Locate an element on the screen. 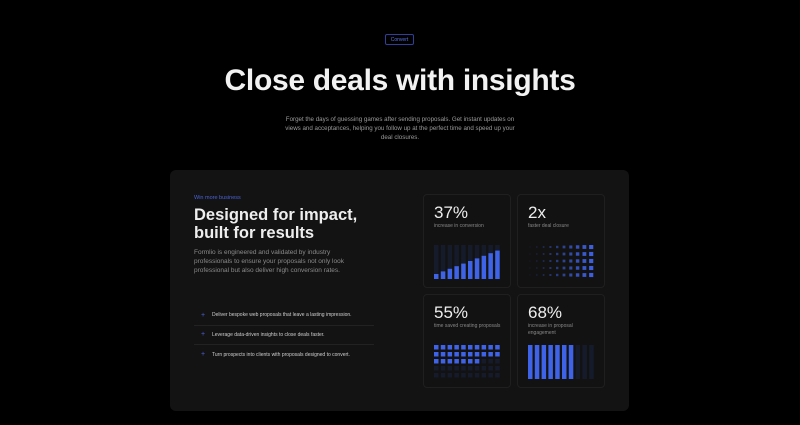 Image resolution: width=800 pixels, height=425 pixels. stat-card-conversion: 37% increase in conversion is located at coordinates (467, 241).